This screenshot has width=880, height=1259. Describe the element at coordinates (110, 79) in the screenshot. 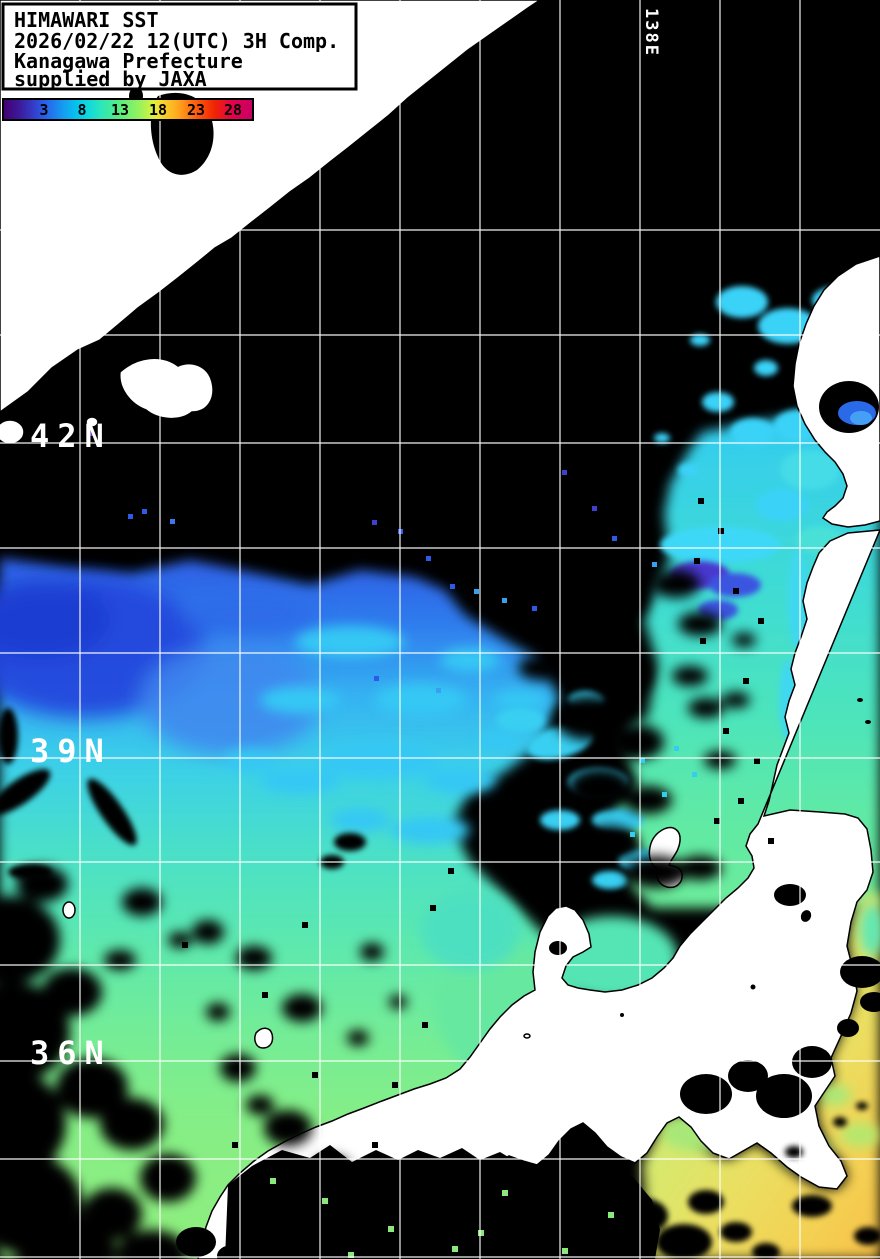

I see `title-source: supplied by JAXA` at that location.